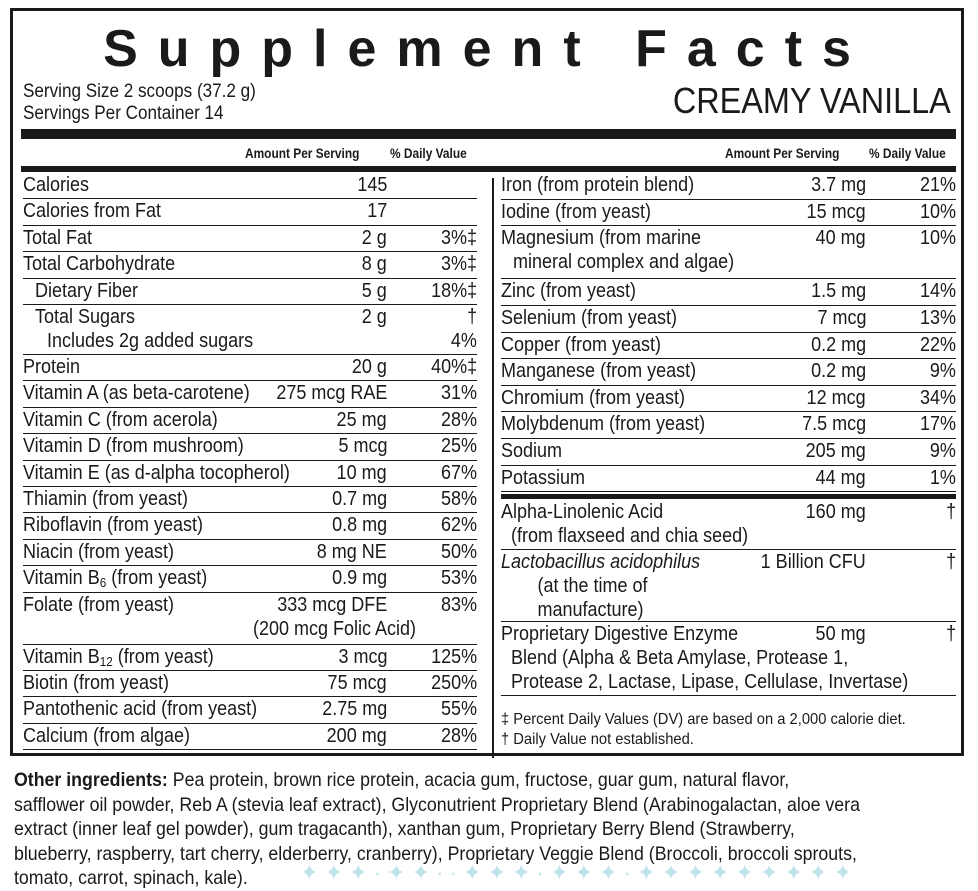 The height and width of the screenshot is (891, 978). Describe the element at coordinates (728, 213) in the screenshot. I see `right-row: Iodine (from yeast) 15 mcg 10%` at that location.